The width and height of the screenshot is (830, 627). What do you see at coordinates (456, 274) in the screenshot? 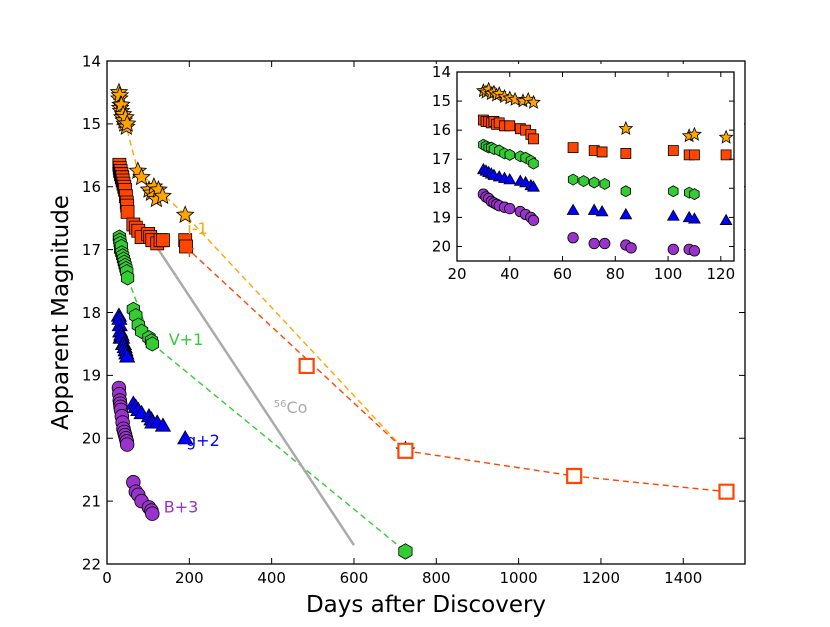
I see `inset-x-tick-label: 20` at bounding box center [456, 274].